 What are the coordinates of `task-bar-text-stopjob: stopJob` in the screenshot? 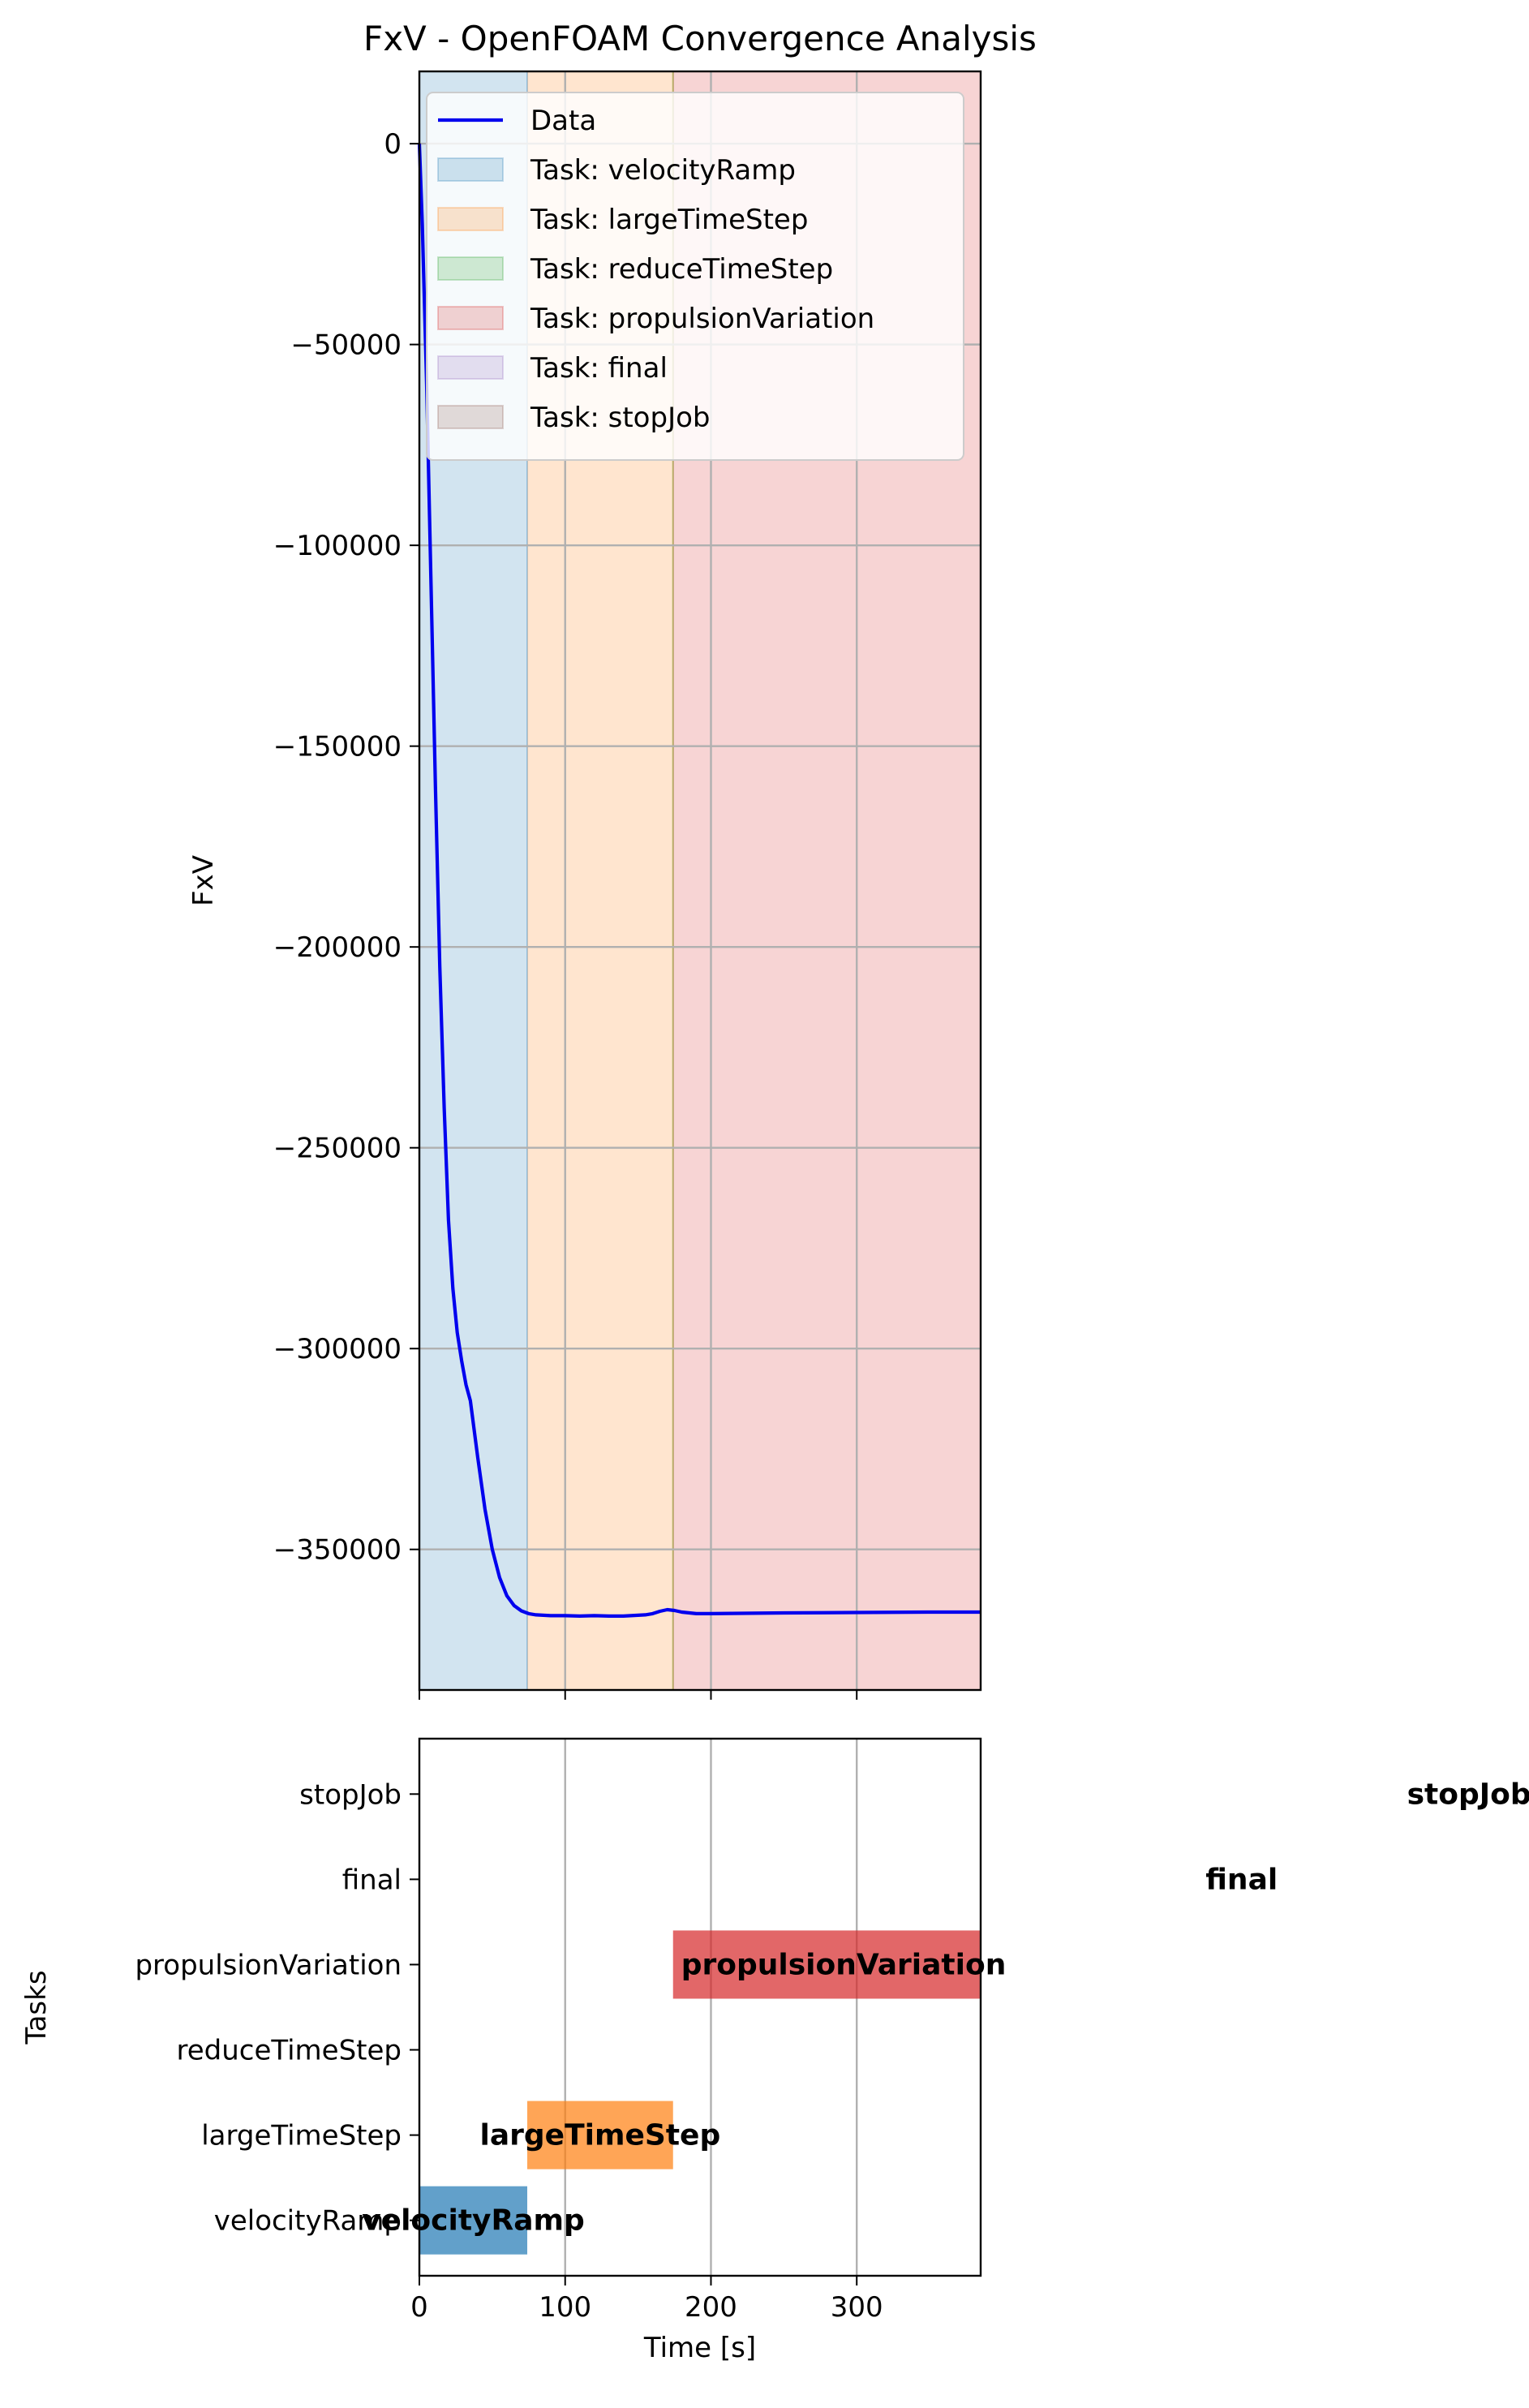 It's located at (1468, 1794).